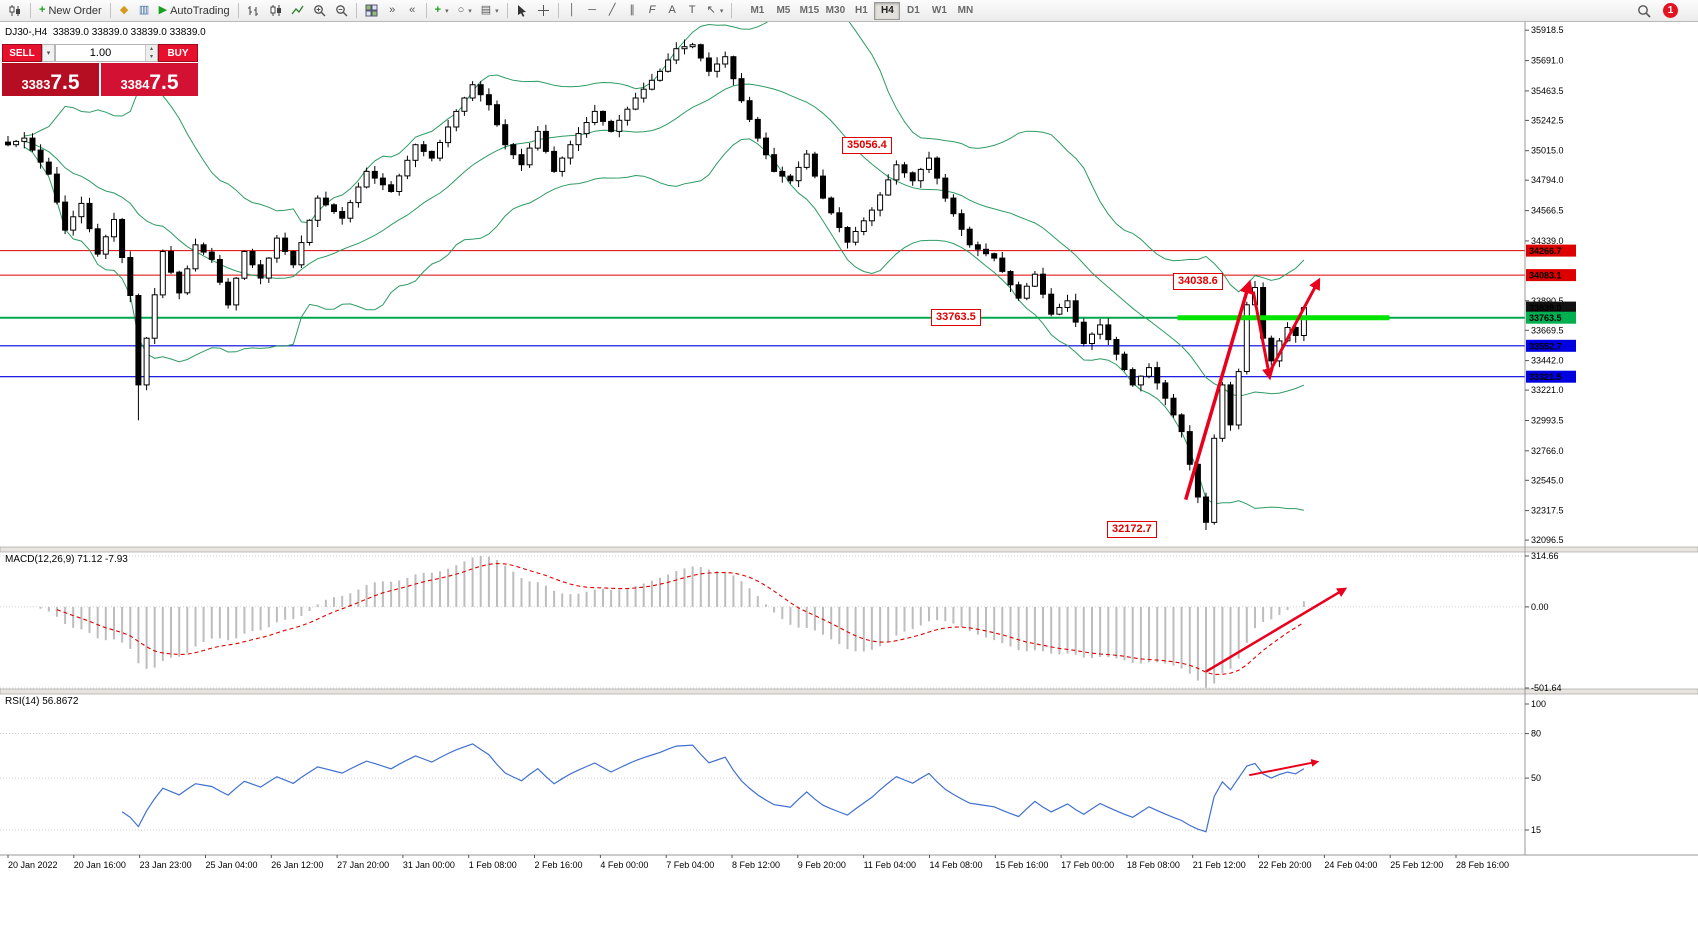 This screenshot has width=1698, height=943. Describe the element at coordinates (22, 53) in the screenshot. I see `sell-button: SELL` at that location.